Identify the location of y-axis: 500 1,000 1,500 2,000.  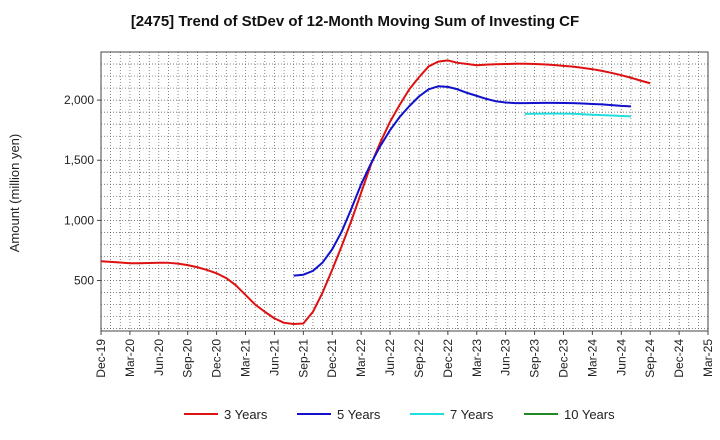
(82, 190).